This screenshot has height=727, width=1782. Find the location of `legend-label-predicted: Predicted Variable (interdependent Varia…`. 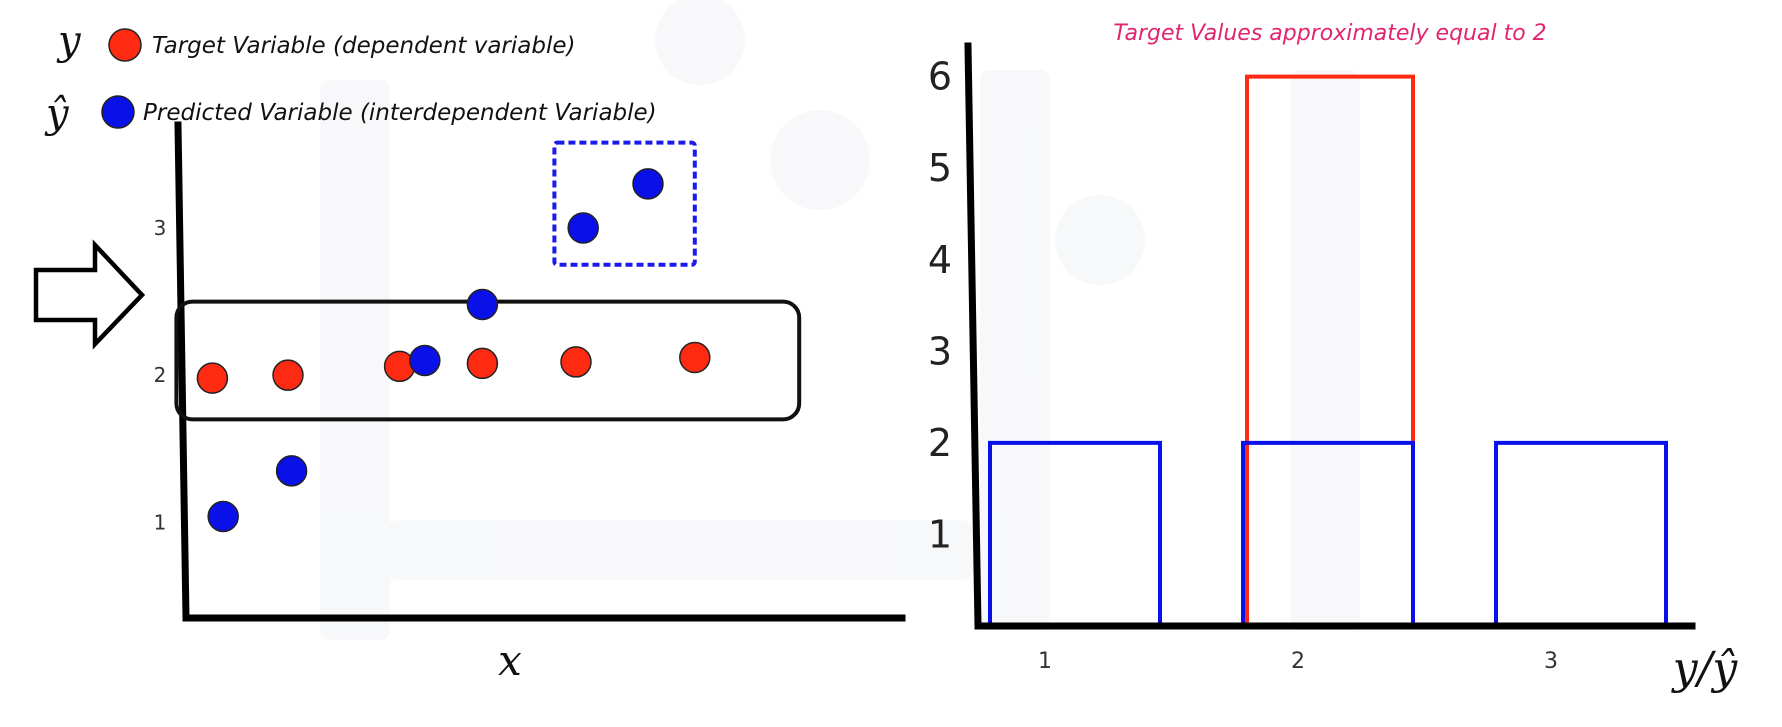

legend-label-predicted: Predicted Variable (interdependent Varia… is located at coordinates (400, 113).